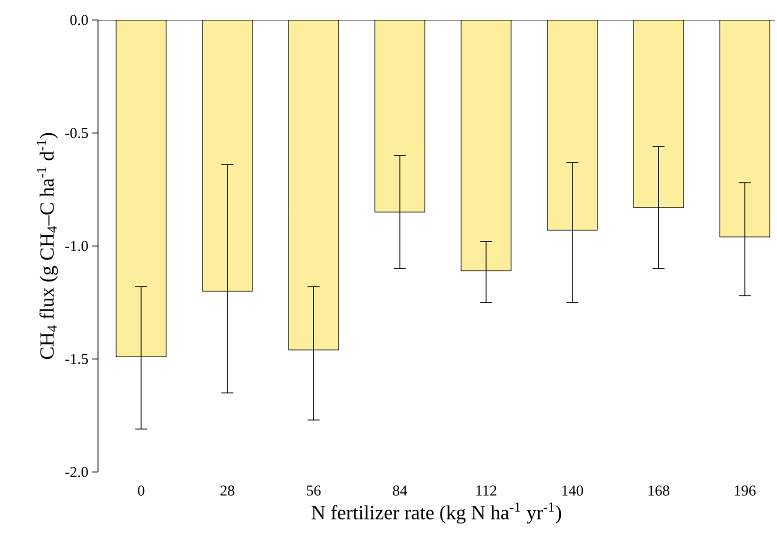 The width and height of the screenshot is (777, 533). What do you see at coordinates (47, 246) in the screenshot?
I see `text: CH$_{4}$ flux (g CH$_{4}$–C ha$^{-1}$ d$^{-1}$)` at bounding box center [47, 246].